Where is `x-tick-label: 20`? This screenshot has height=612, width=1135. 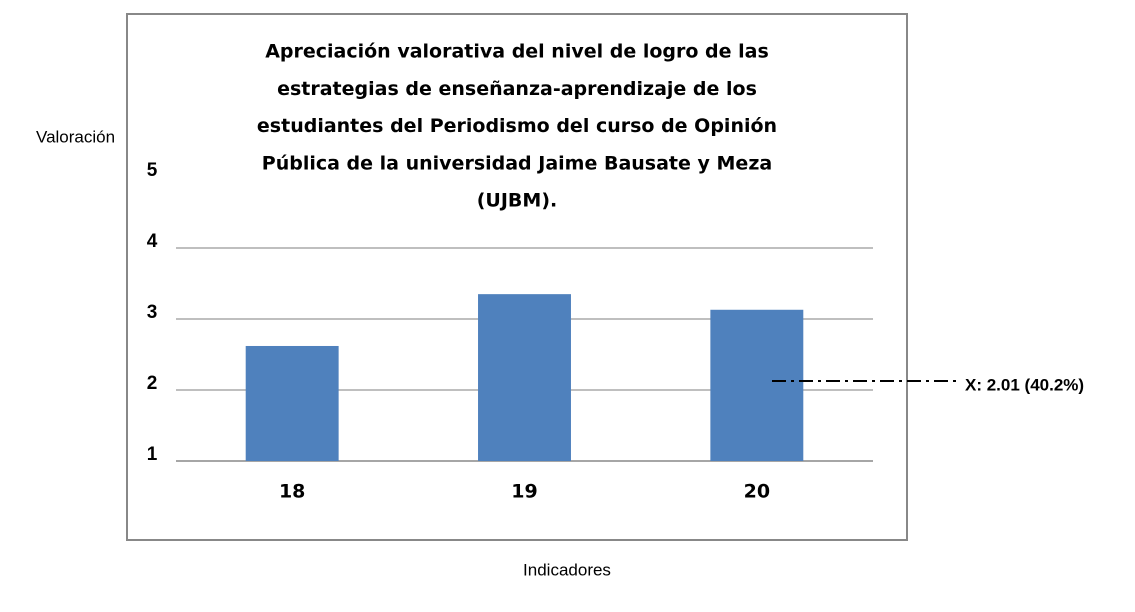 x-tick-label: 20 is located at coordinates (757, 492).